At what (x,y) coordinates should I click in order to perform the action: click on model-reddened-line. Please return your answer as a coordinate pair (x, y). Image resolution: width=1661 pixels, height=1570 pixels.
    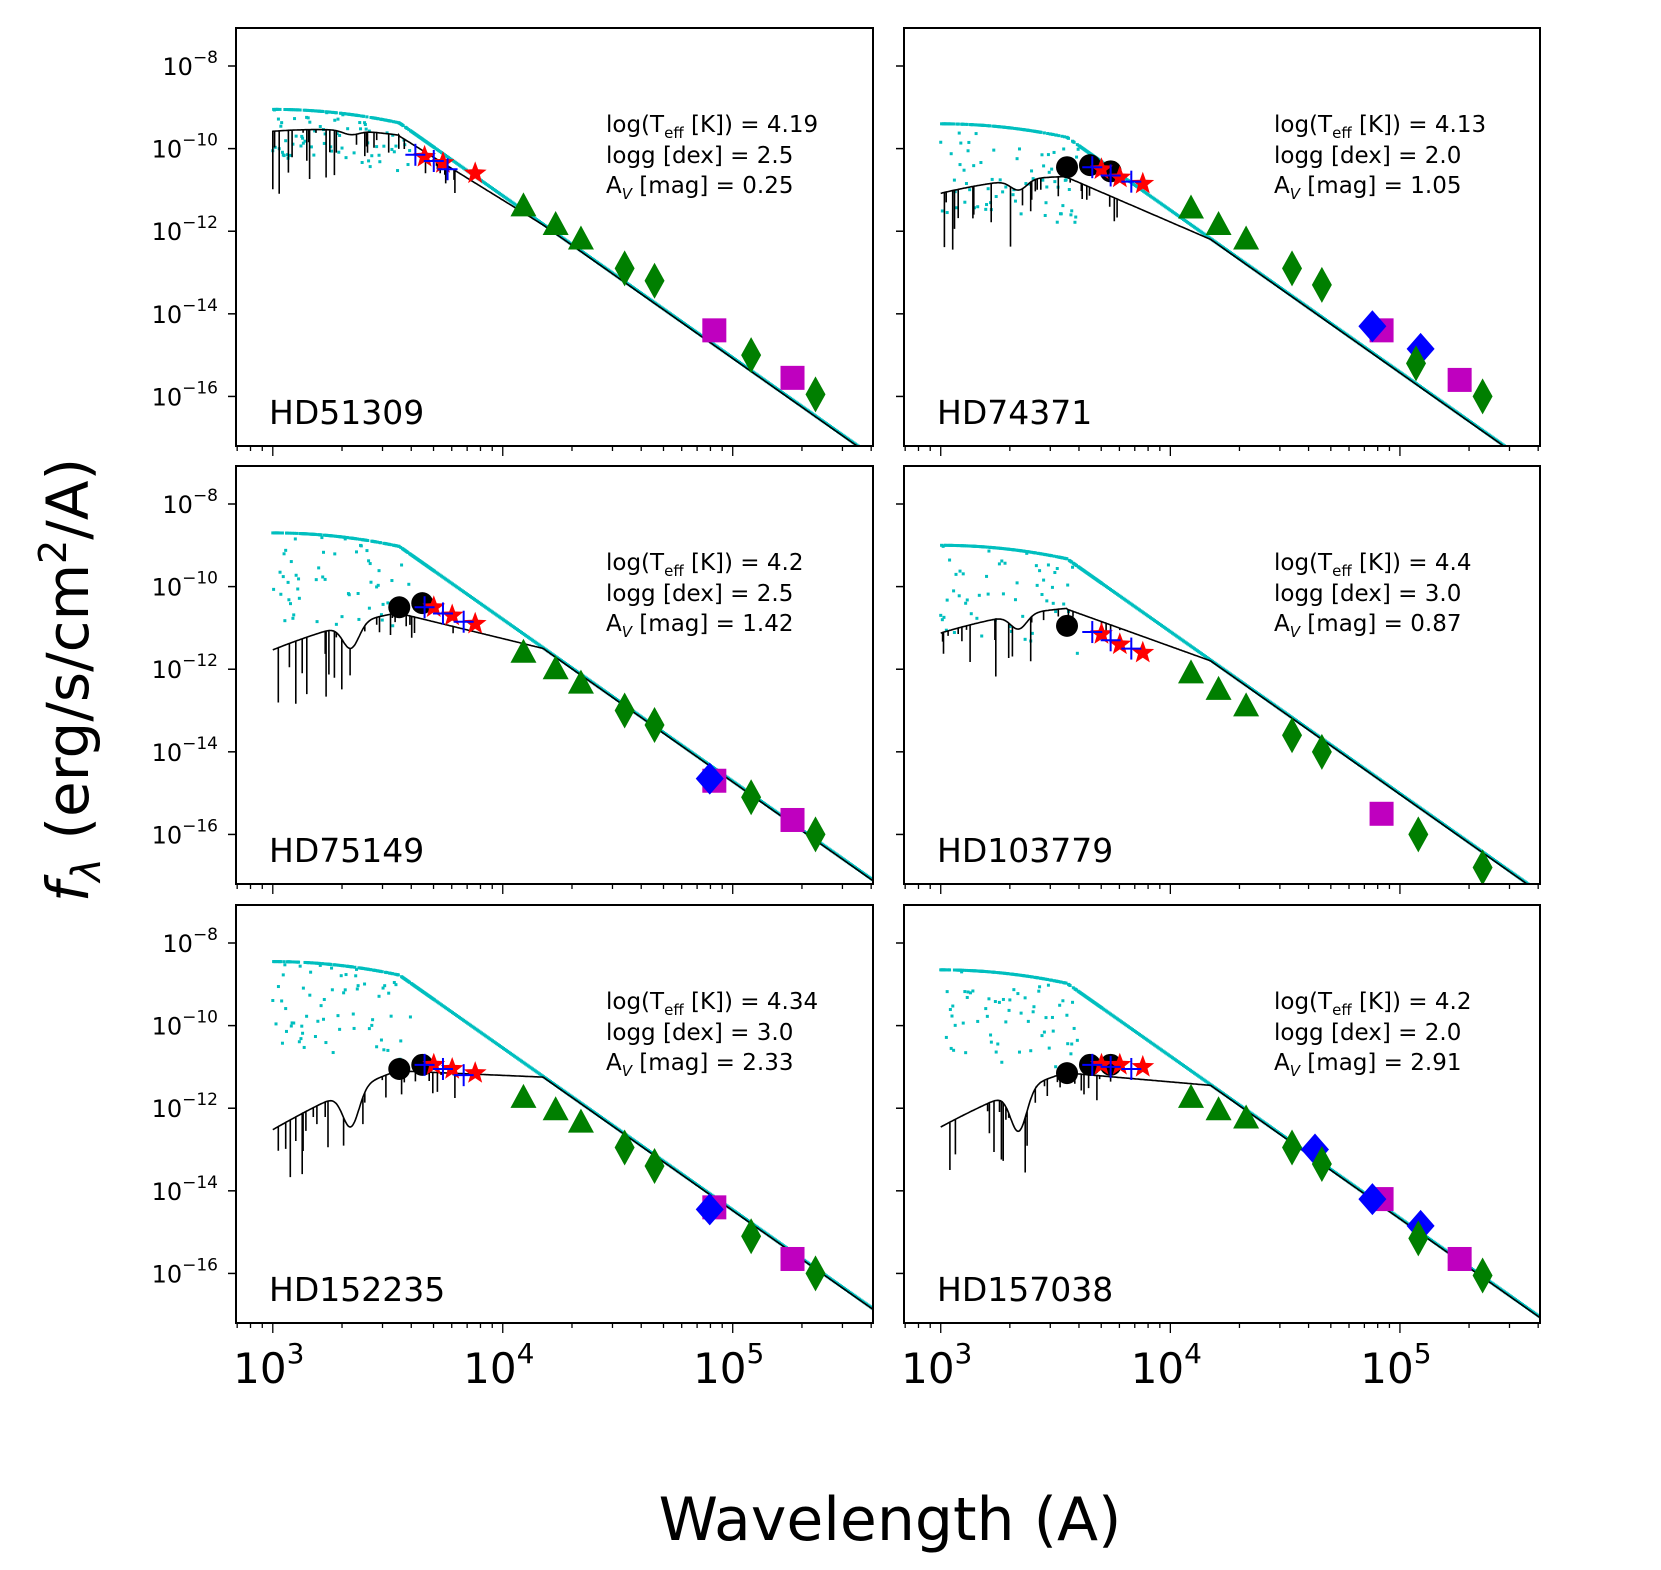
    Looking at the image, I should click on (565, 287).